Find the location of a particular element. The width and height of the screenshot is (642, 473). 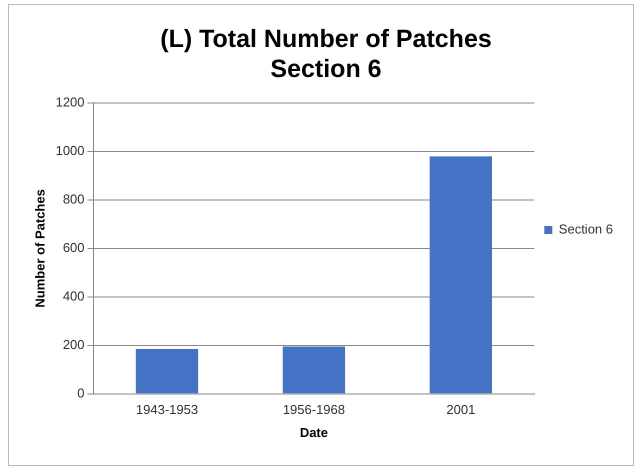

text: (L) Total Number of Patches is located at coordinates (326, 38).